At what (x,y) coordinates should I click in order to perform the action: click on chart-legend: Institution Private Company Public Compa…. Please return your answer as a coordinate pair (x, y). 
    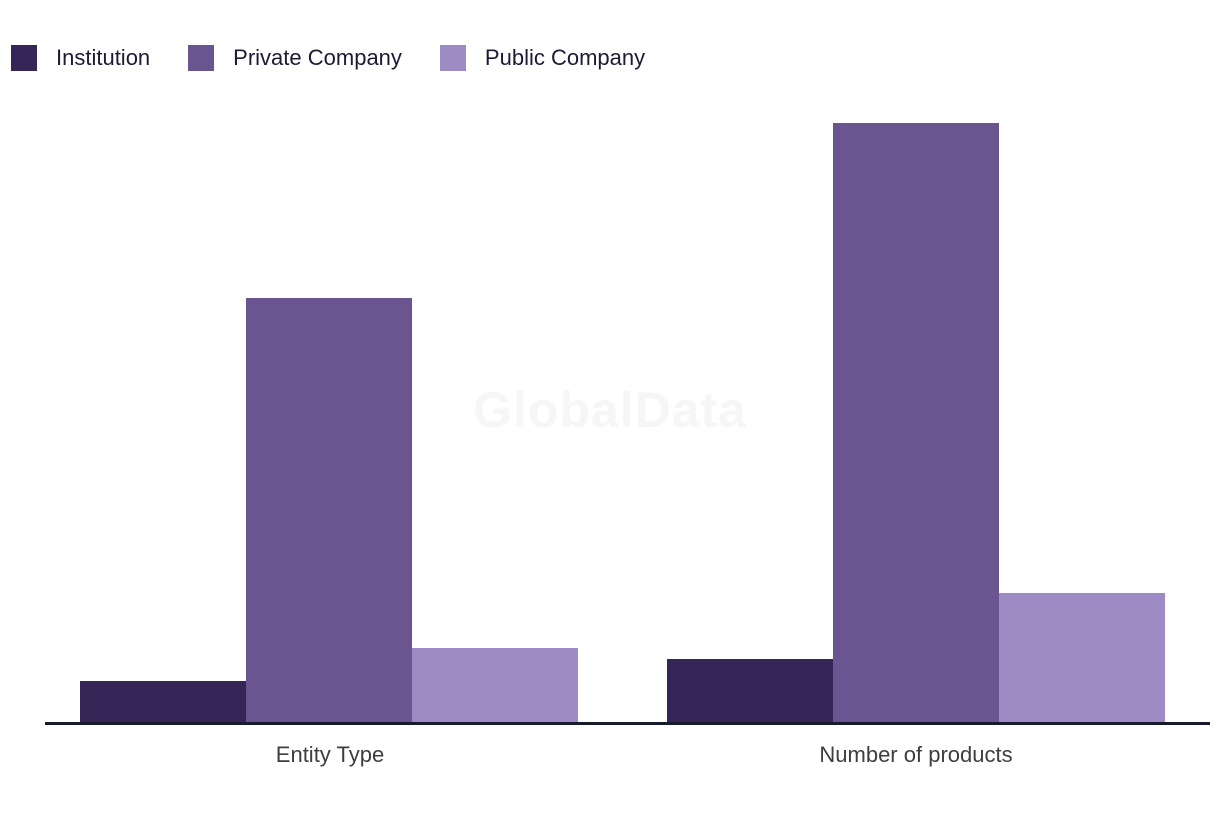
    Looking at the image, I should click on (328, 58).